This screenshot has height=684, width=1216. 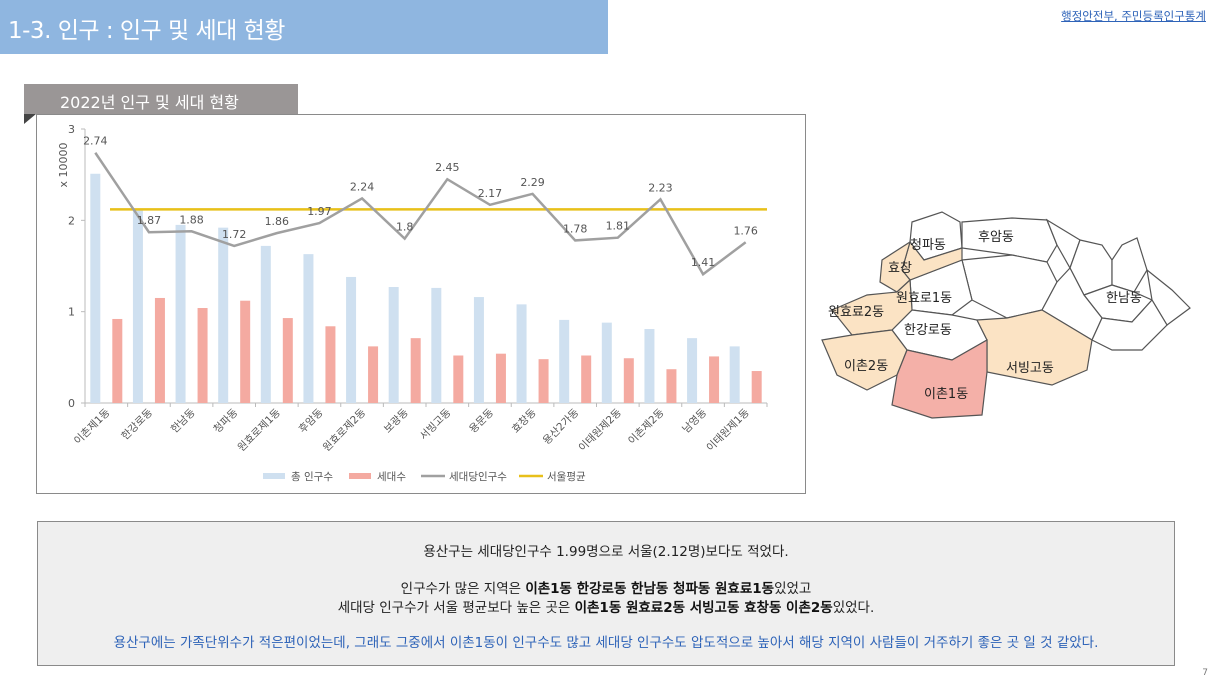 I want to click on data-label: 2.17, so click(x=490, y=193).